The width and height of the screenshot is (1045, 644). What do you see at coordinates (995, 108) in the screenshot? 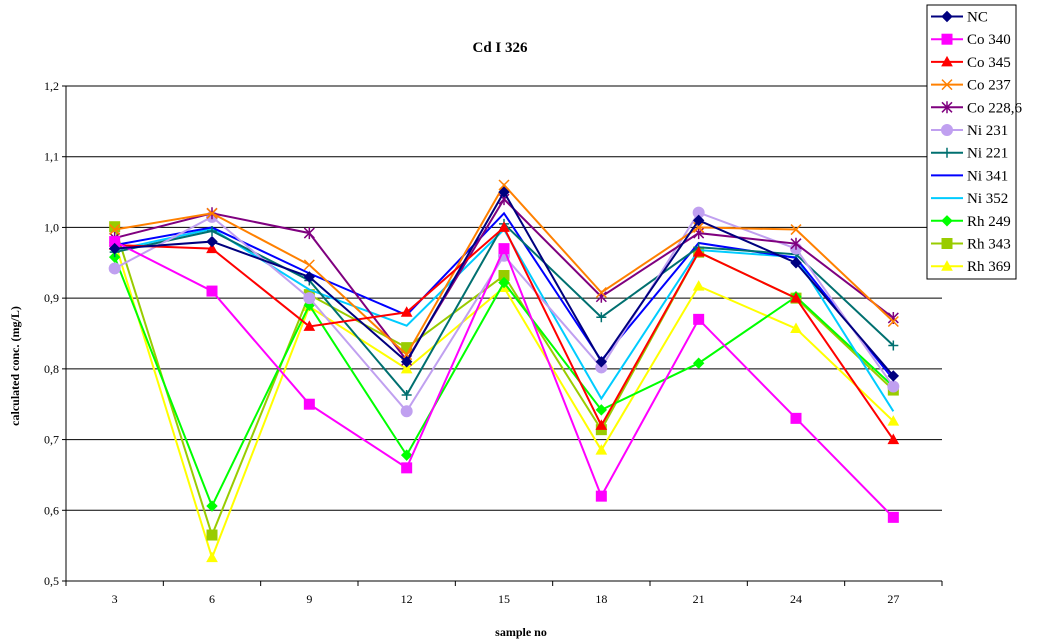
I see `legend-label: Co 228,6` at bounding box center [995, 108].